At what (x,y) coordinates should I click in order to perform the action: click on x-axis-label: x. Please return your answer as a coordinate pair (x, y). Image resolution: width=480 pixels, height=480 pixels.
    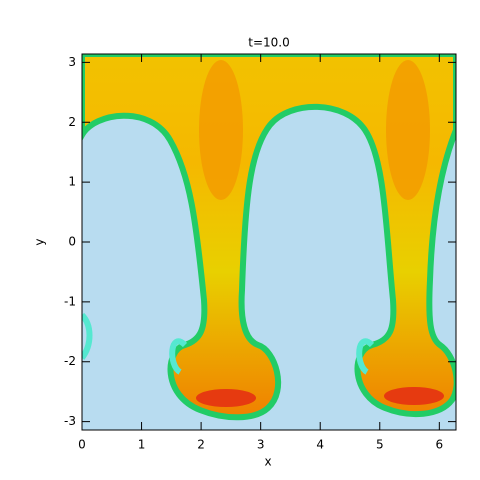
    Looking at the image, I should click on (267, 462).